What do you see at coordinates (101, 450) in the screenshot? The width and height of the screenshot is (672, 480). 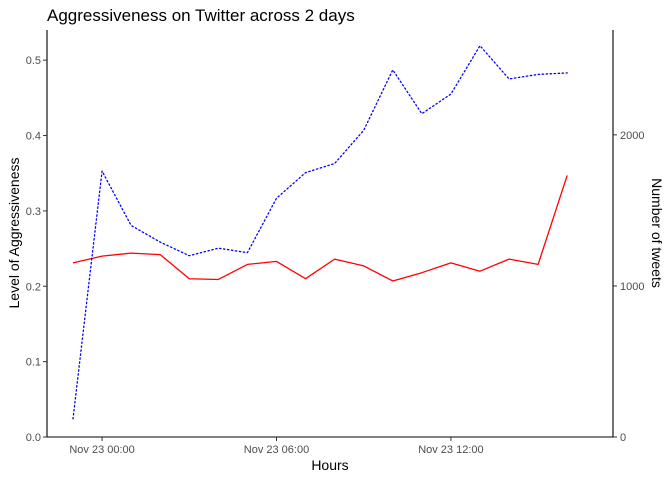 I see `x-tick-label: Nov 23 00:00` at bounding box center [101, 450].